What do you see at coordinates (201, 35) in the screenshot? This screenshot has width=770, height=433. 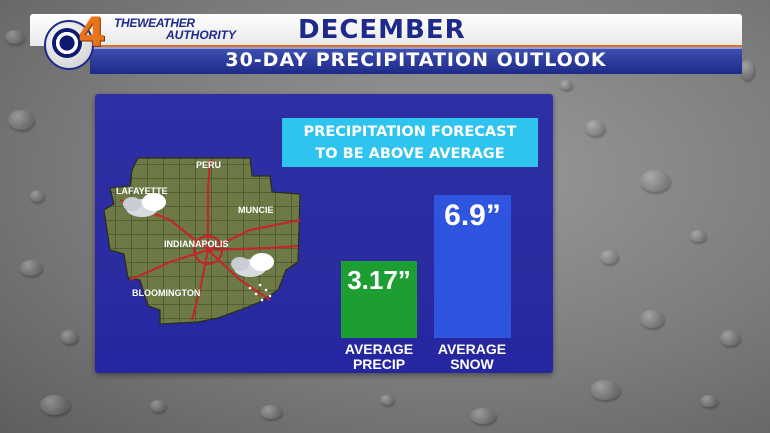 I see `brand-line-2: AUTHORITY` at bounding box center [201, 35].